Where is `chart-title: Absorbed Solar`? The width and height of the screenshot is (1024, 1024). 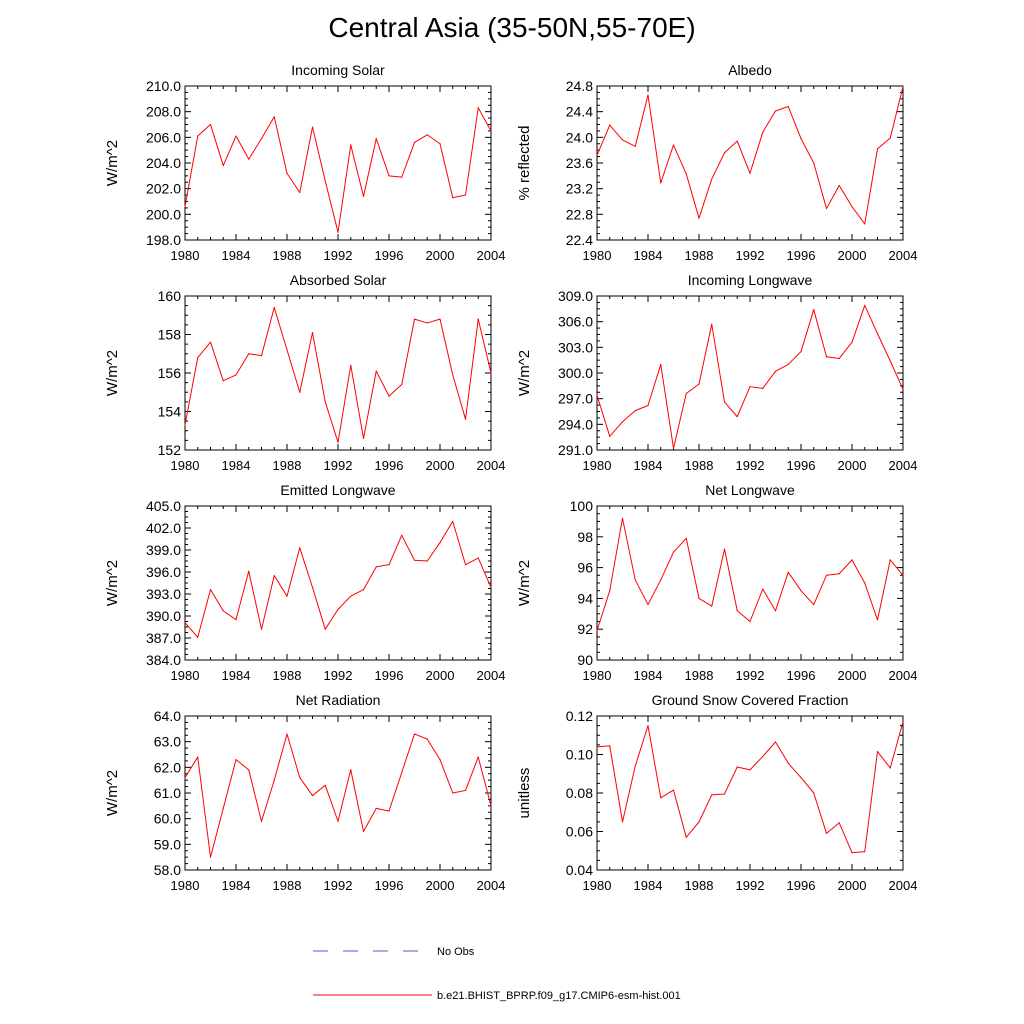
chart-title: Absorbed Solar is located at coordinates (338, 280).